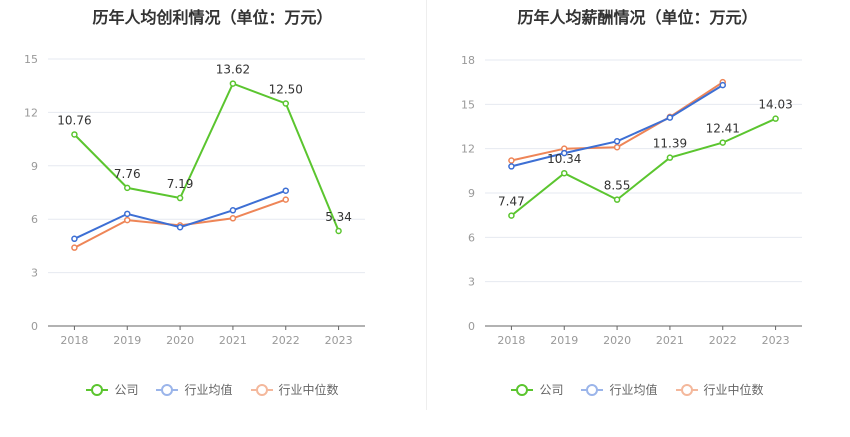 The image size is (850, 437). What do you see at coordinates (775, 105) in the screenshot?
I see `data-label: 14.03` at bounding box center [775, 105].